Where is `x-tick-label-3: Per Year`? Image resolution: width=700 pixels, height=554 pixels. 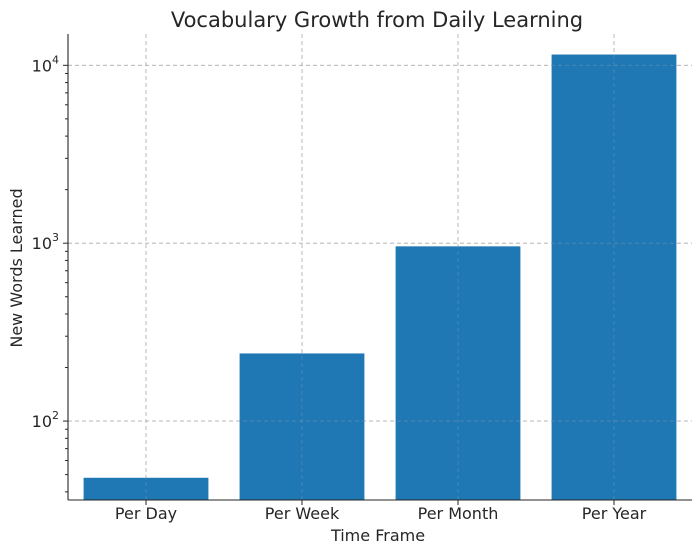 x-tick-label-3: Per Year is located at coordinates (614, 513).